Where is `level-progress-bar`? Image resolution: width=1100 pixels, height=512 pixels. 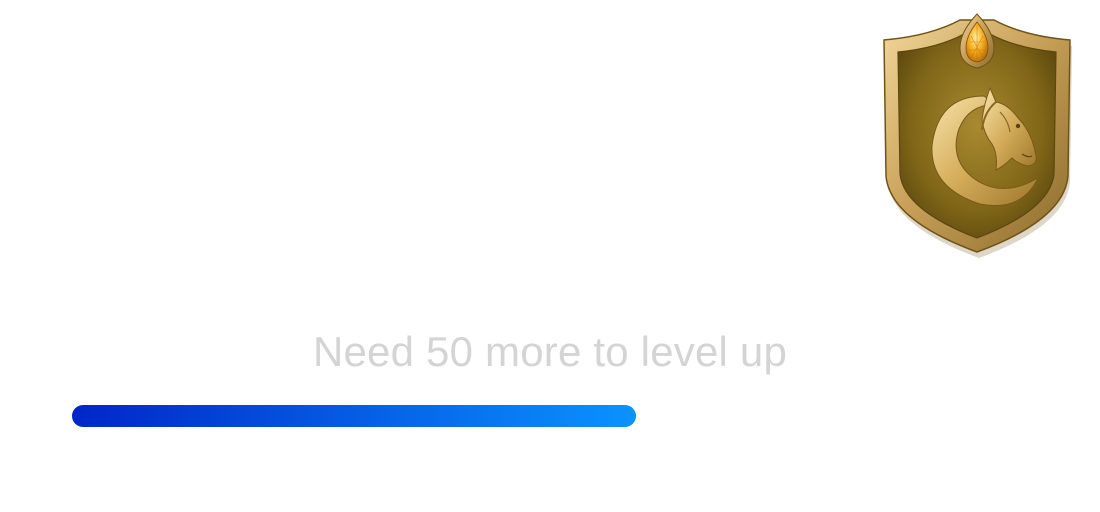
level-progress-bar is located at coordinates (550, 416).